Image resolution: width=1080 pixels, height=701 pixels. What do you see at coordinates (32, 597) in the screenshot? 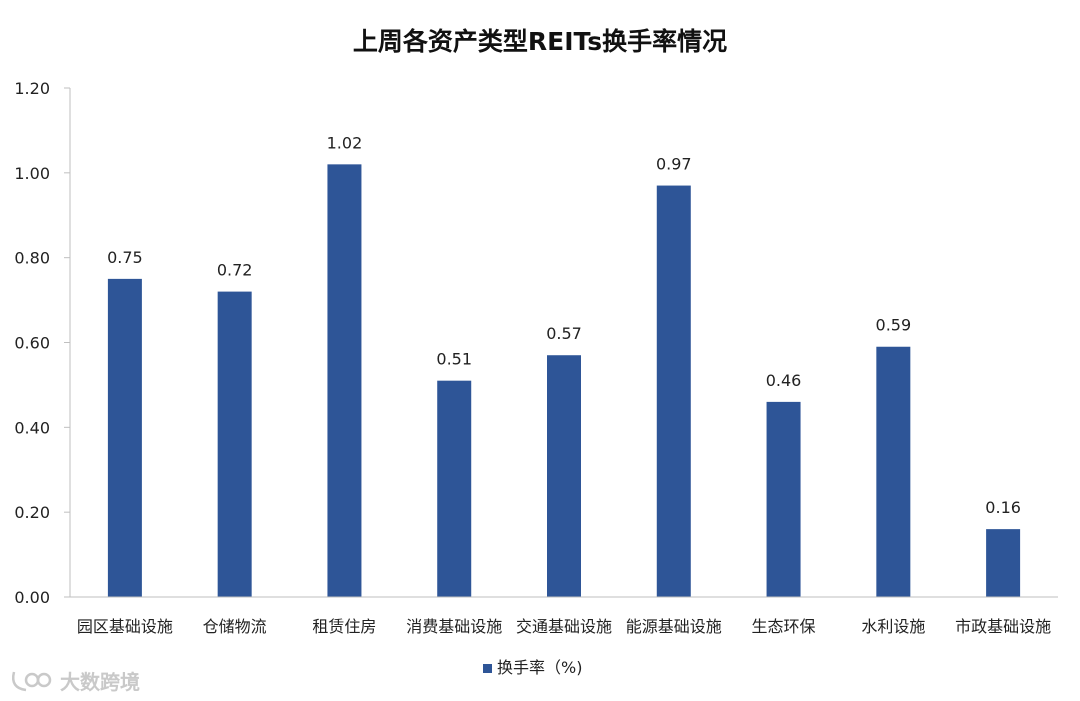
I see `y-tick-label: 0.00` at bounding box center [32, 597].